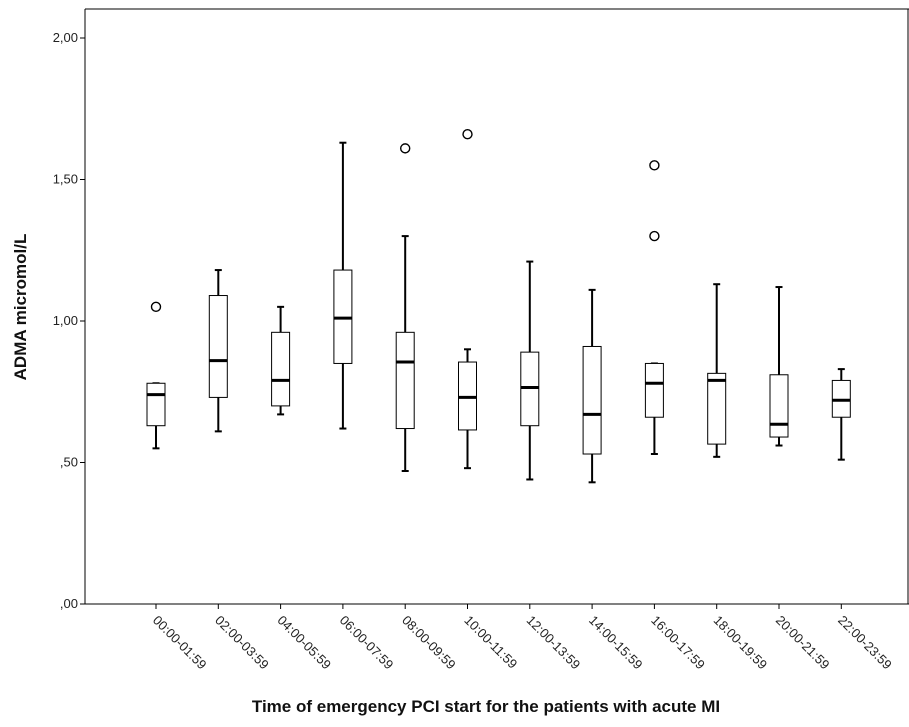 This screenshot has width=909, height=727. I want to click on x-tick-label: 10:00-11:59, so click(490, 642).